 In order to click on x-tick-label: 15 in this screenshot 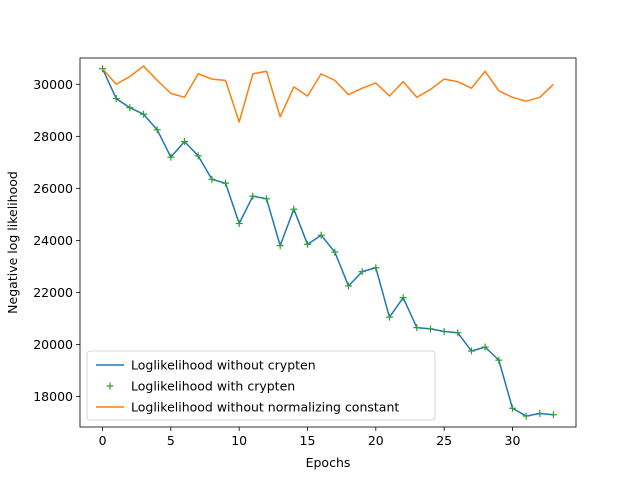, I will do `click(308, 440)`.